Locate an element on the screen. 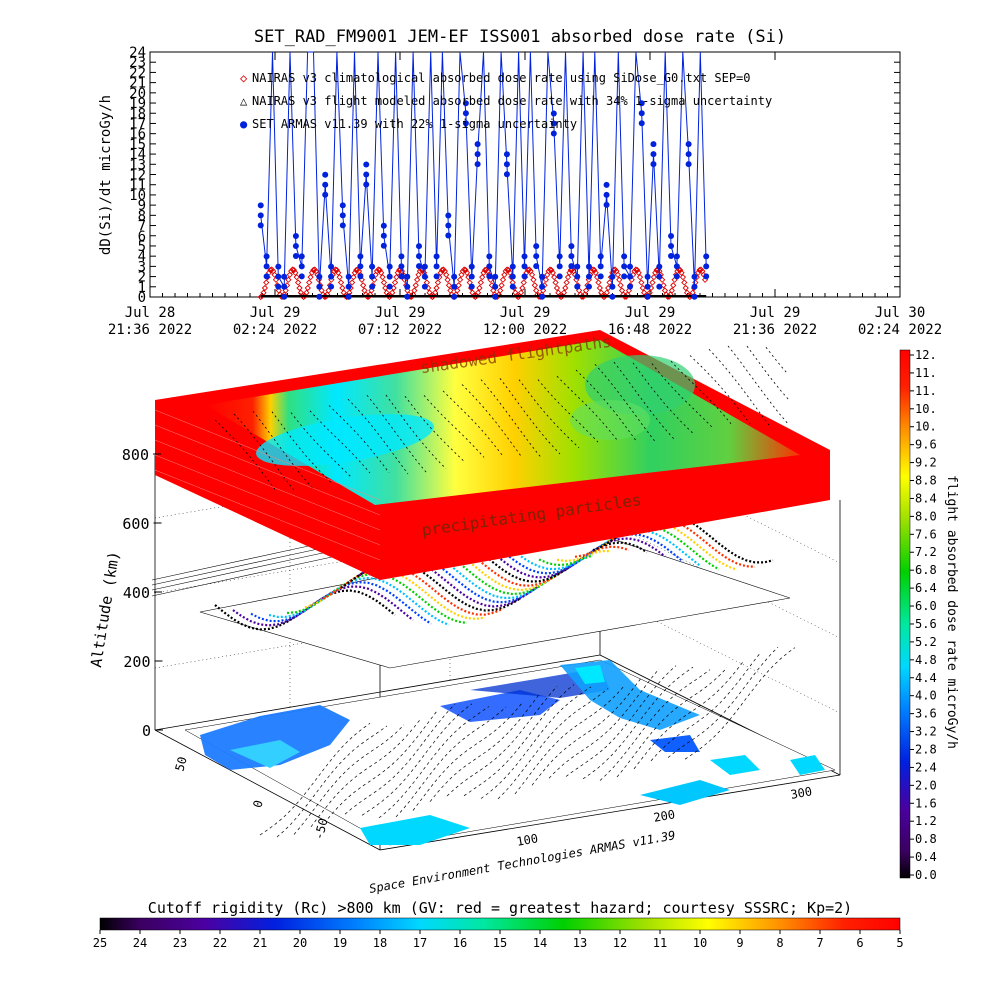 The height and width of the screenshot is (1004, 1000). y-axis-label: dD(Si)/dt microGy/h is located at coordinates (106, 175).